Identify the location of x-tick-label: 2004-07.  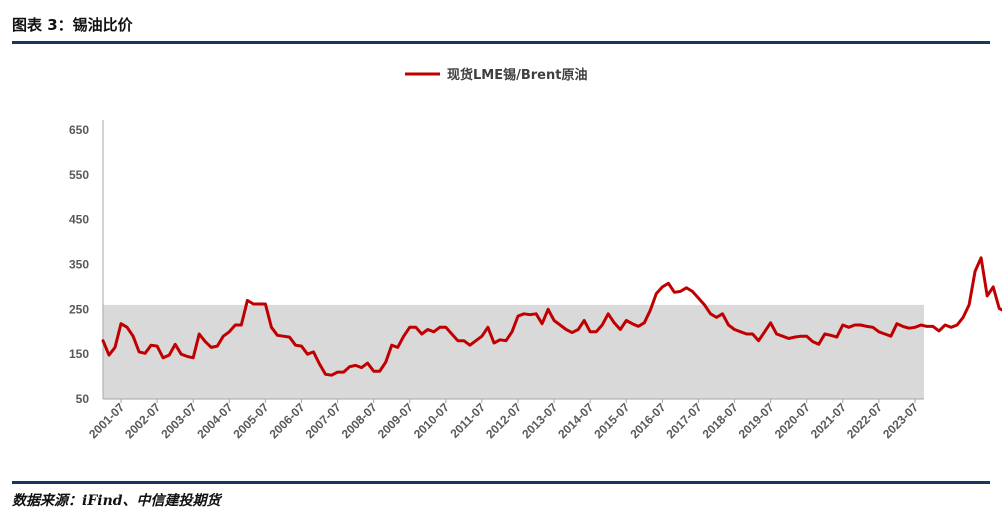
(214, 420).